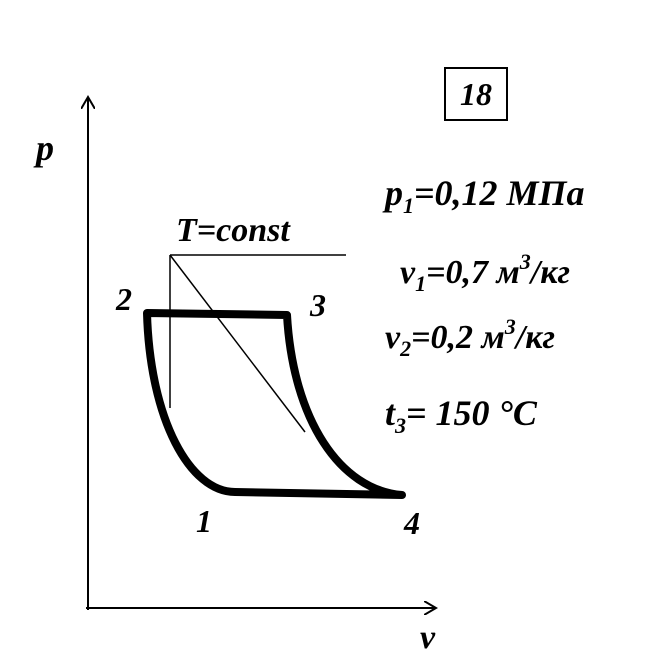 The image size is (653, 660). What do you see at coordinates (400, 425) in the screenshot?
I see `param-sub: 3` at bounding box center [400, 425].